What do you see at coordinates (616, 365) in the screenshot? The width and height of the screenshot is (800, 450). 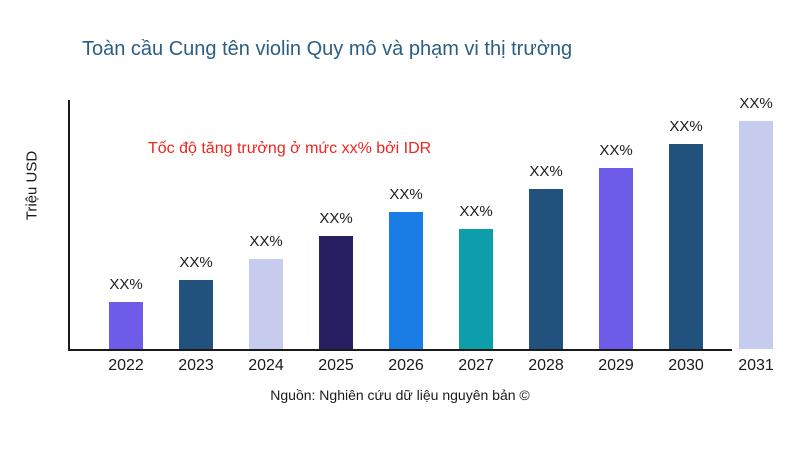 I see `x-tick-label-2029: 2029` at bounding box center [616, 365].